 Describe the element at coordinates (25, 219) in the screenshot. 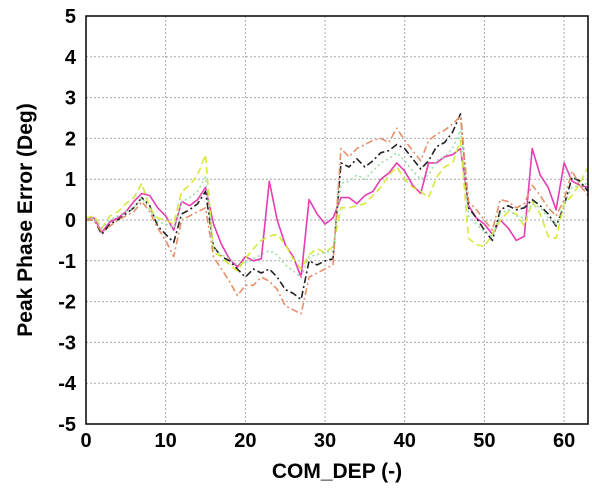

I see `y-axis-label: Peak Phase Error (Deg)` at that location.